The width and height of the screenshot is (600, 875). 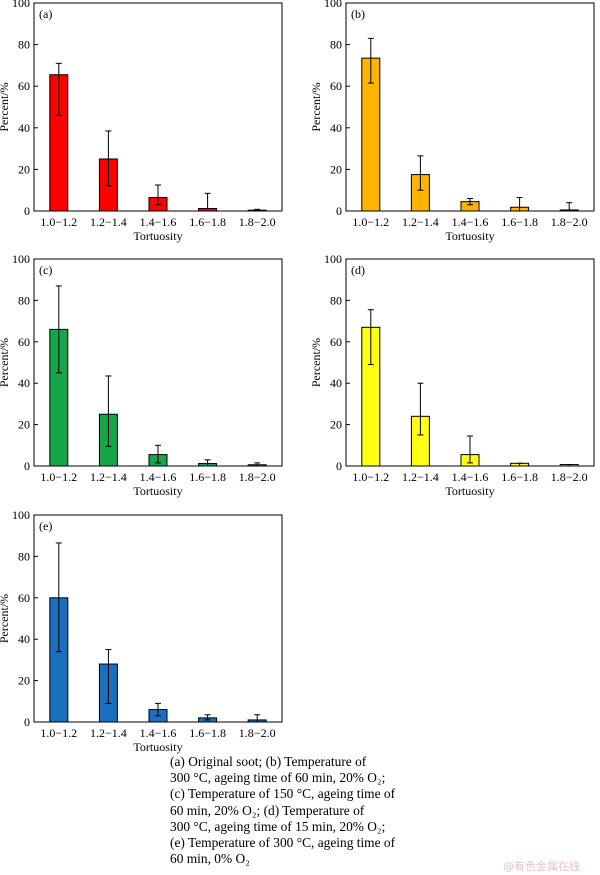 I want to click on caption-line: 60 min, 20% O₂; (d) Temperature of, so click(x=267, y=810).